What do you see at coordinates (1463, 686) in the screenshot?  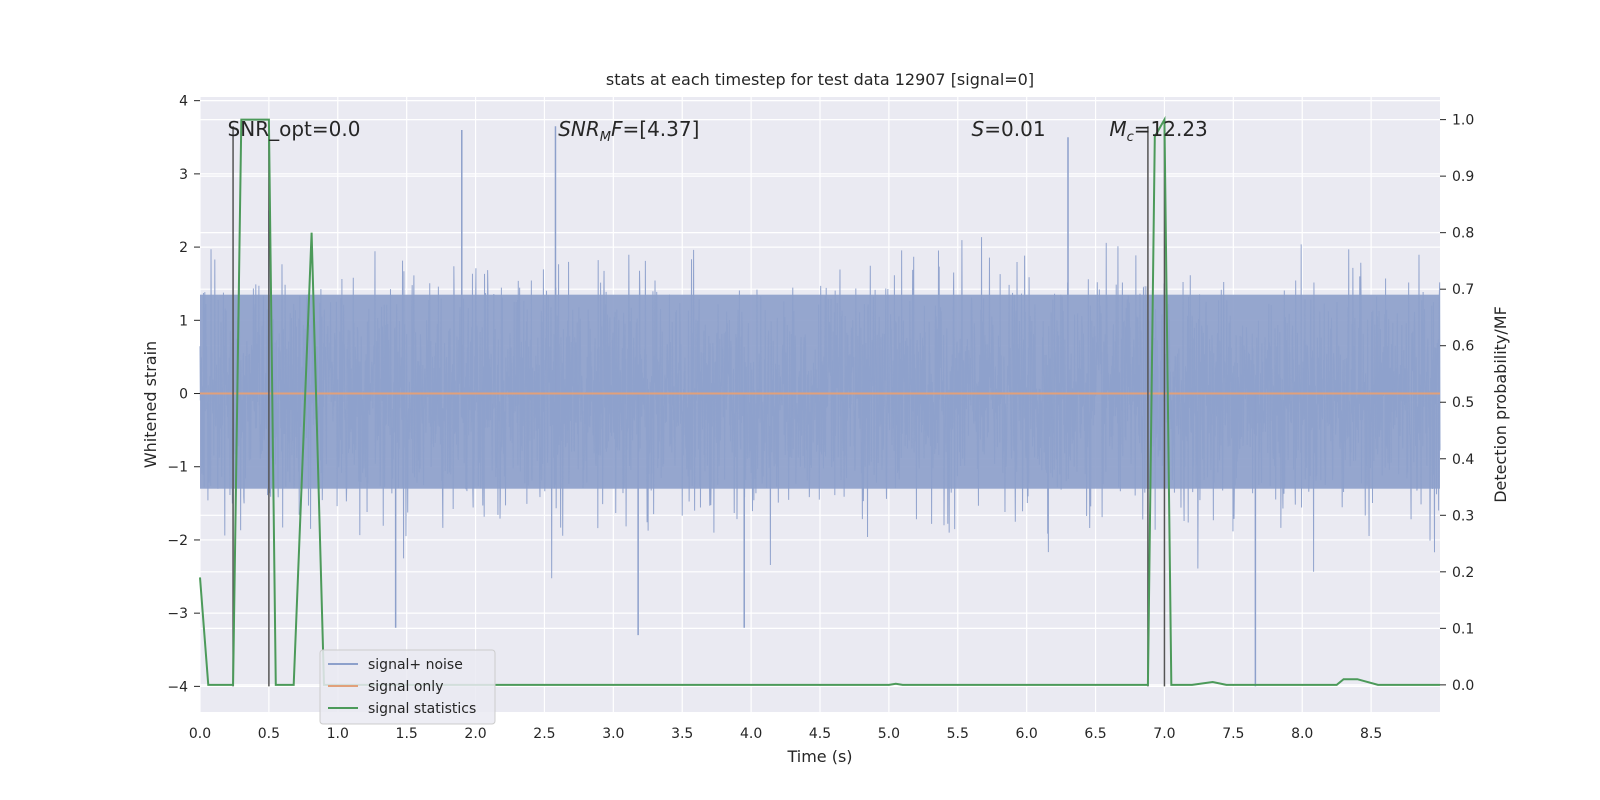 I see `y2-tick-label: 0.0` at bounding box center [1463, 686].